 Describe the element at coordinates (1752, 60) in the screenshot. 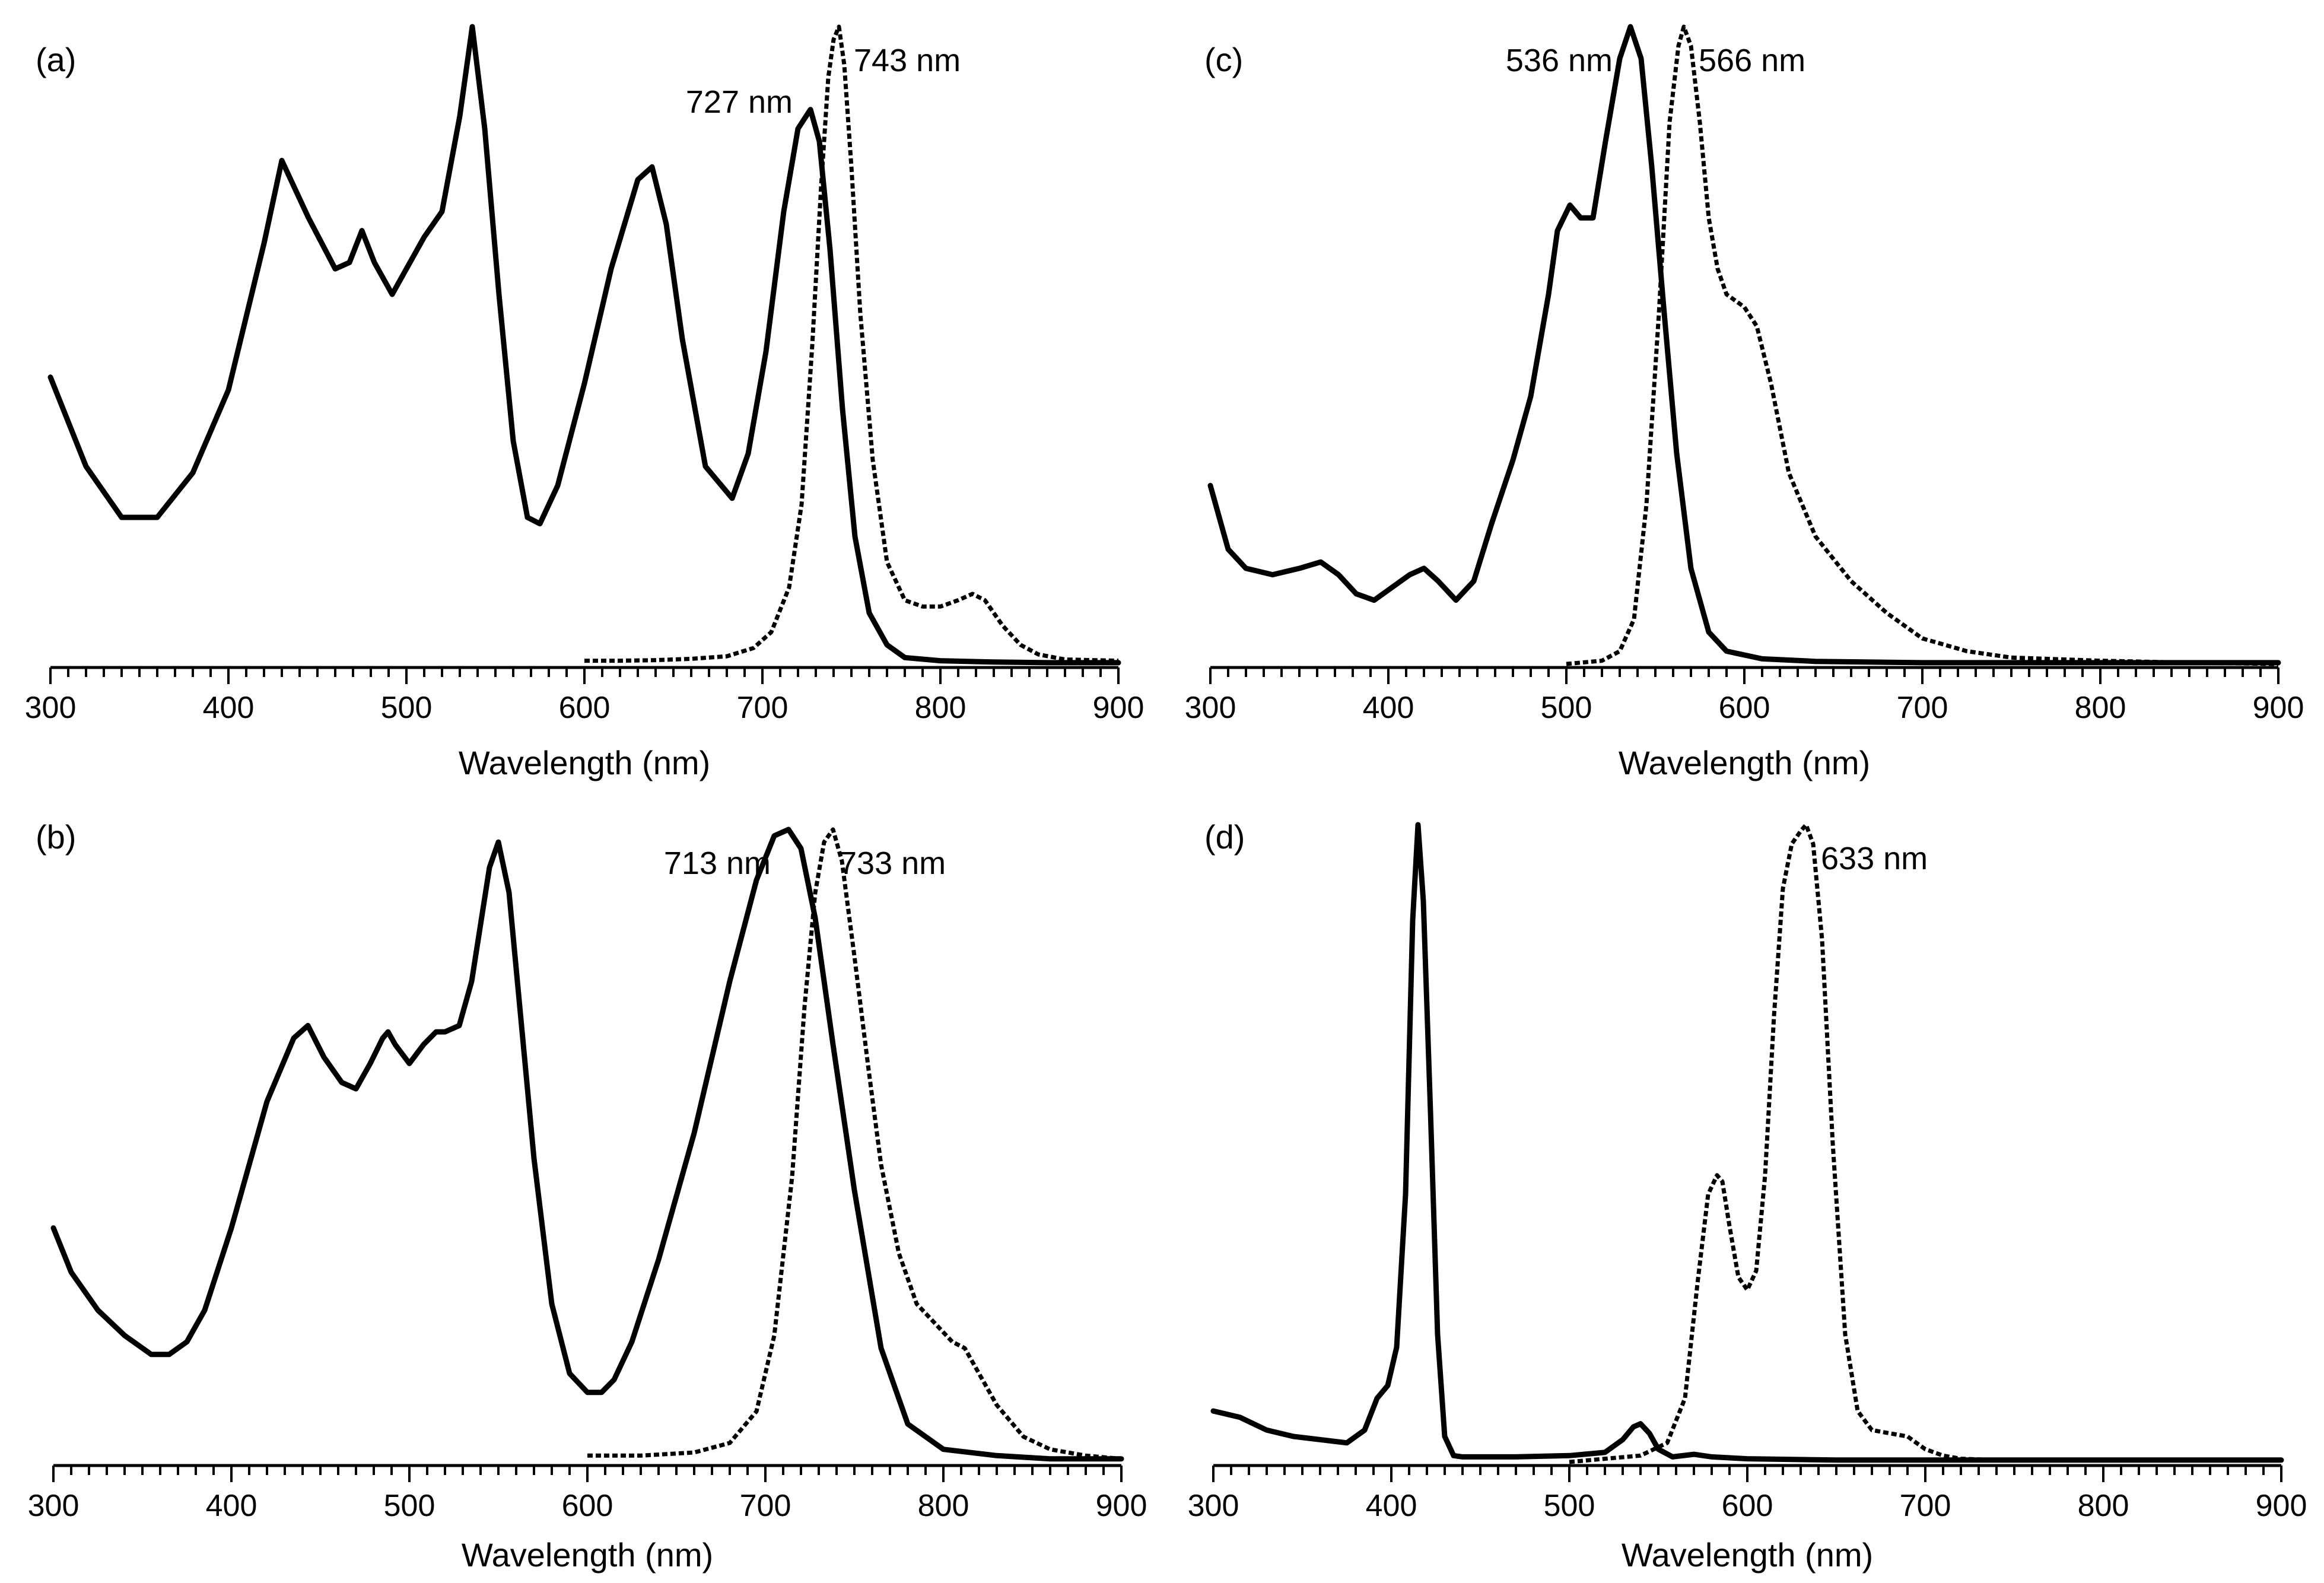

I see `peak-annotation: 566 nm` at that location.